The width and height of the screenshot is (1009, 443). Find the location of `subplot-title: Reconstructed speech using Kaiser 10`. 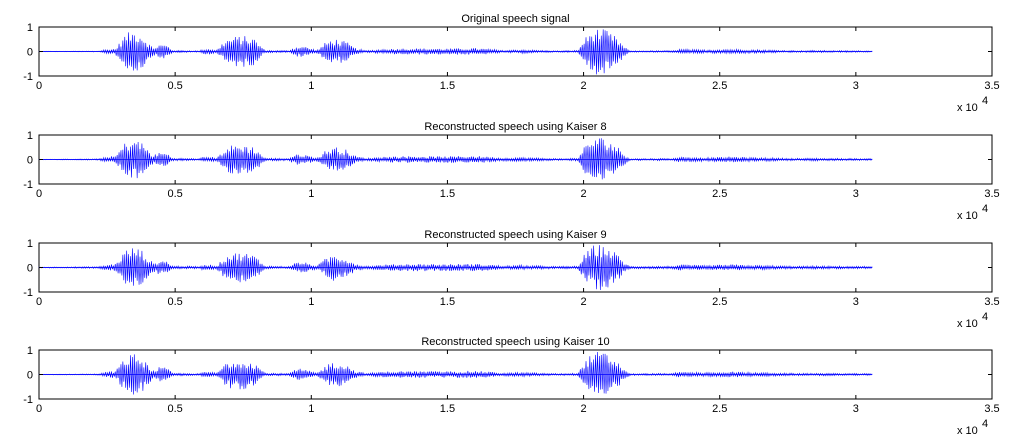

subplot-title: Reconstructed speech using Kaiser 10 is located at coordinates (515, 342).